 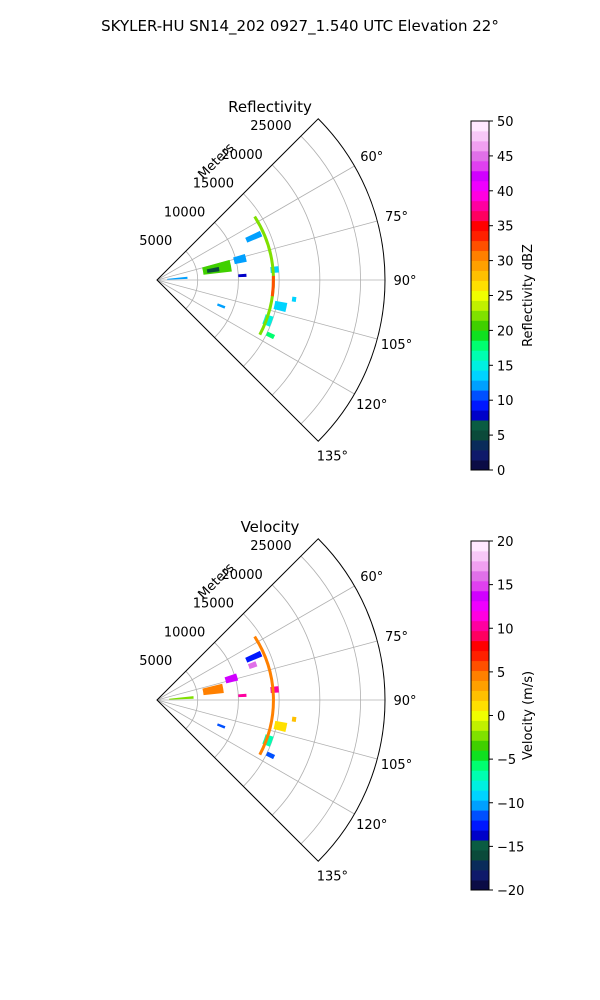 What do you see at coordinates (155, 661) in the screenshot?
I see `radial-tick-label: 5000` at bounding box center [155, 661].